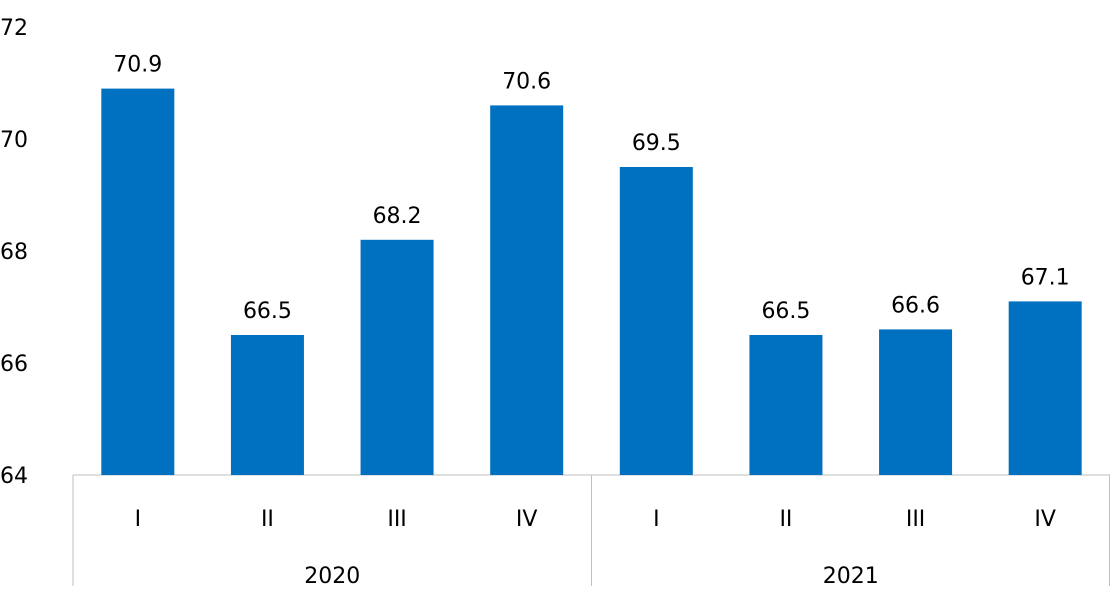 This screenshot has width=1110, height=590. I want to click on data-label: 68.2, so click(397, 216).